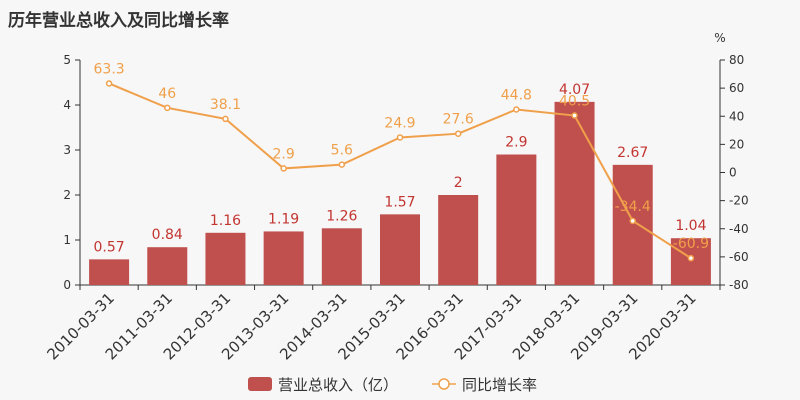 The image size is (800, 400). What do you see at coordinates (458, 183) in the screenshot?
I see `bar-value-label: 2` at bounding box center [458, 183].